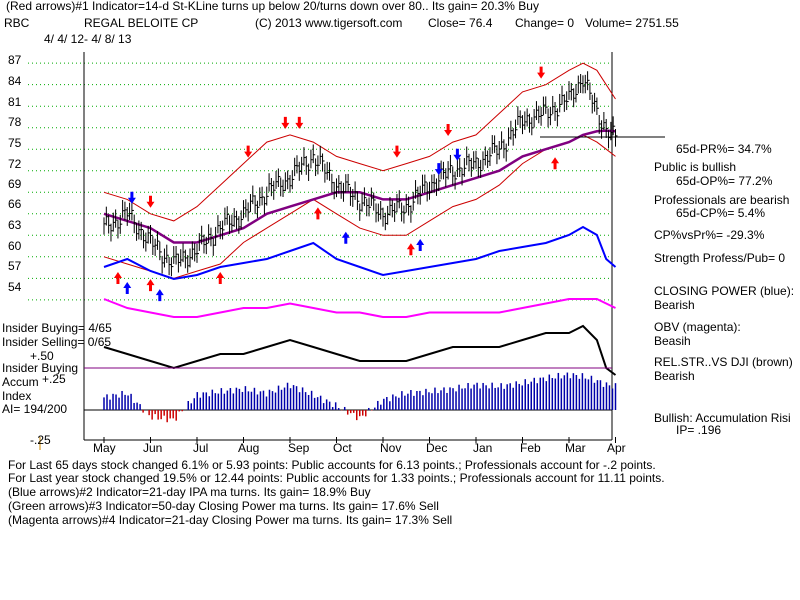  Describe the element at coordinates (249, 448) in the screenshot. I see `x-tick-aug: Aug` at that location.